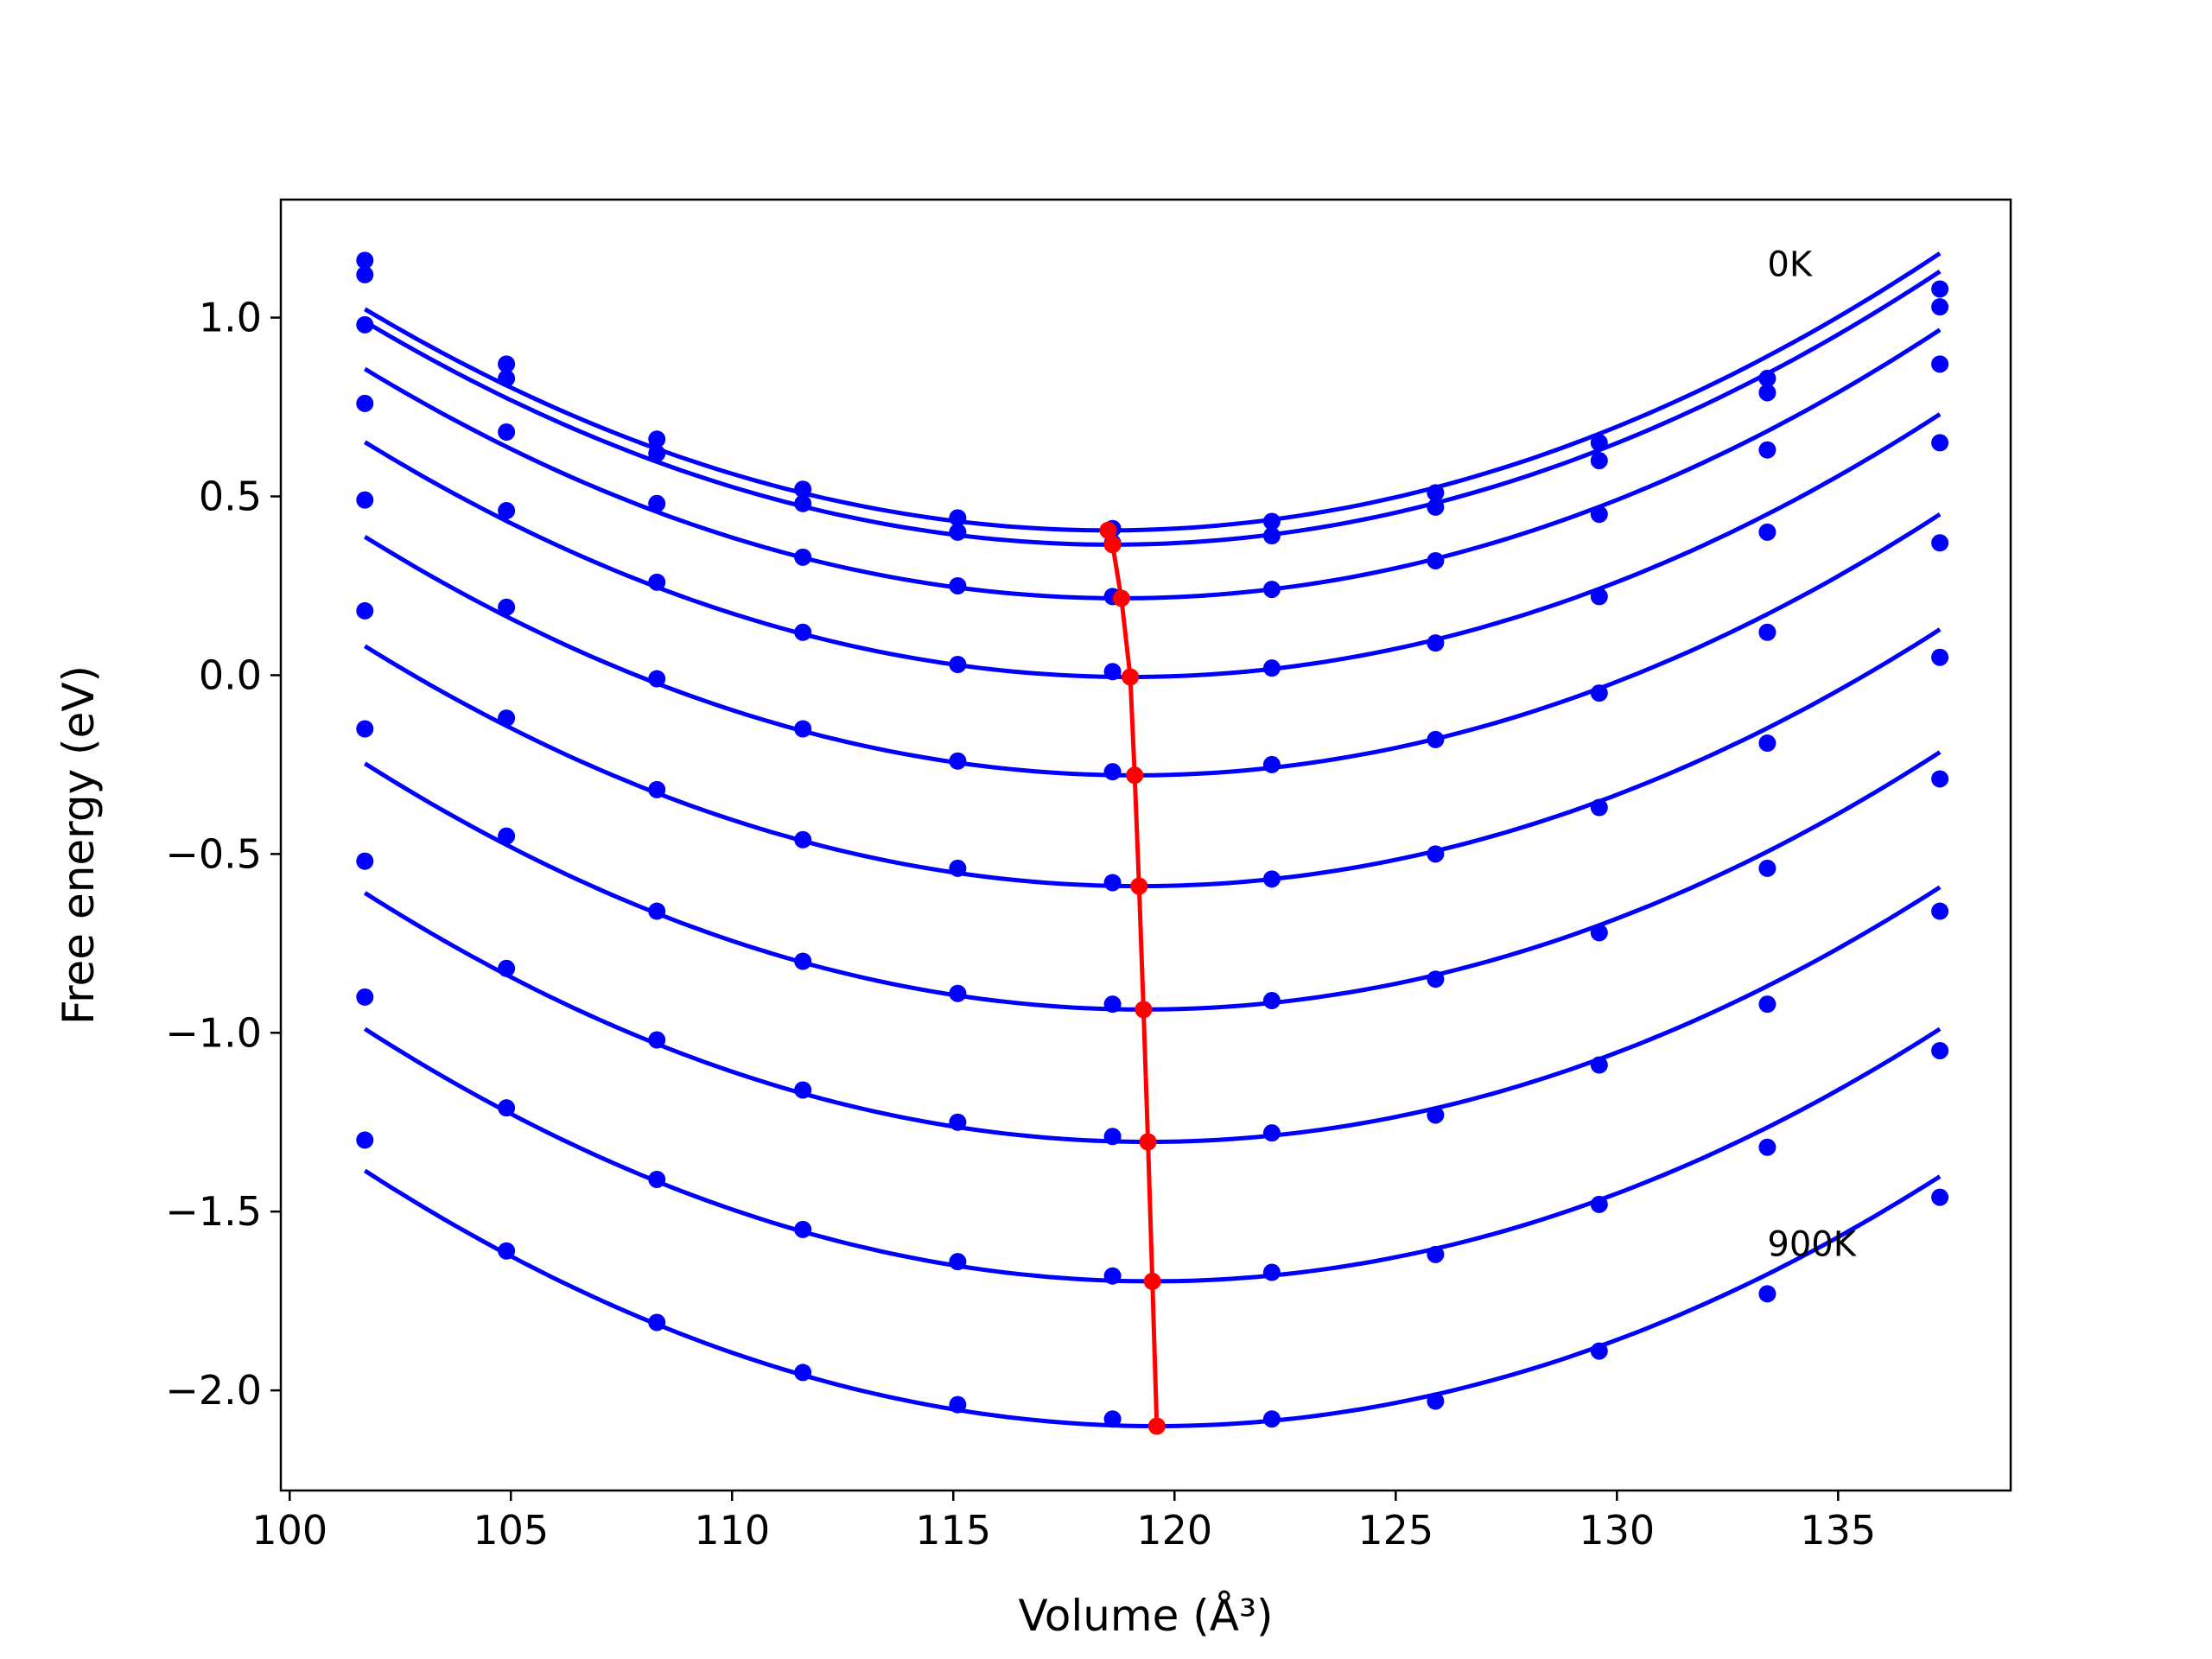 The width and height of the screenshot is (2212, 1659). What do you see at coordinates (1790, 264) in the screenshot?
I see `annotation-label-0: 0K` at bounding box center [1790, 264].